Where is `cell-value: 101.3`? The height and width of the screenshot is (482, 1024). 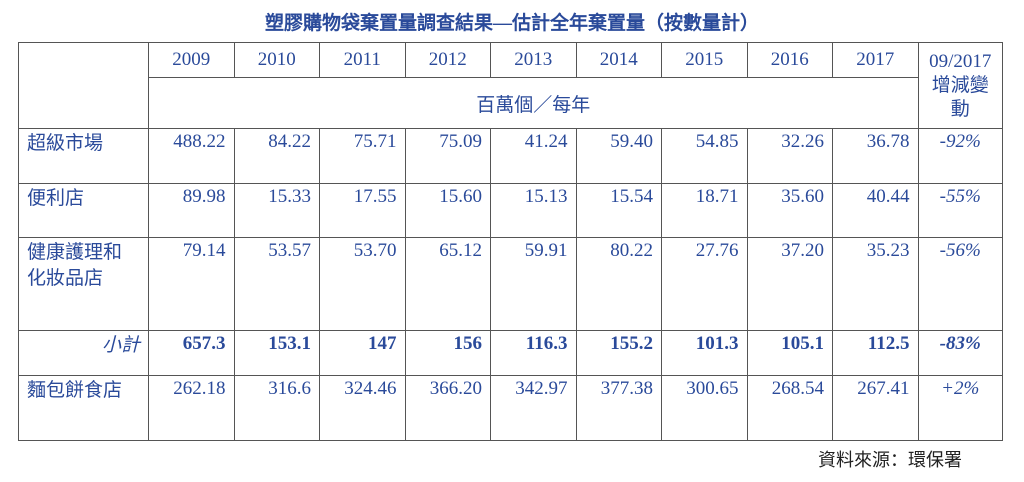 cell-value: 101.3 is located at coordinates (704, 353).